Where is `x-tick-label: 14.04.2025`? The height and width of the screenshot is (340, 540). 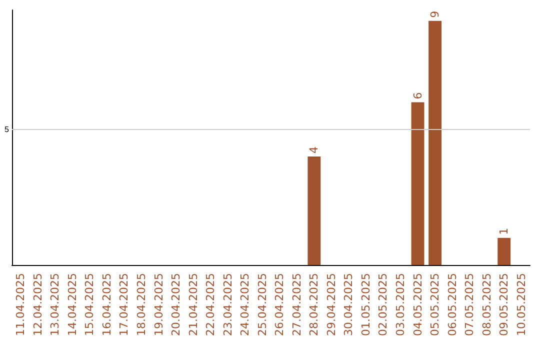 x-tick-label: 14.04.2025 is located at coordinates (72, 304).